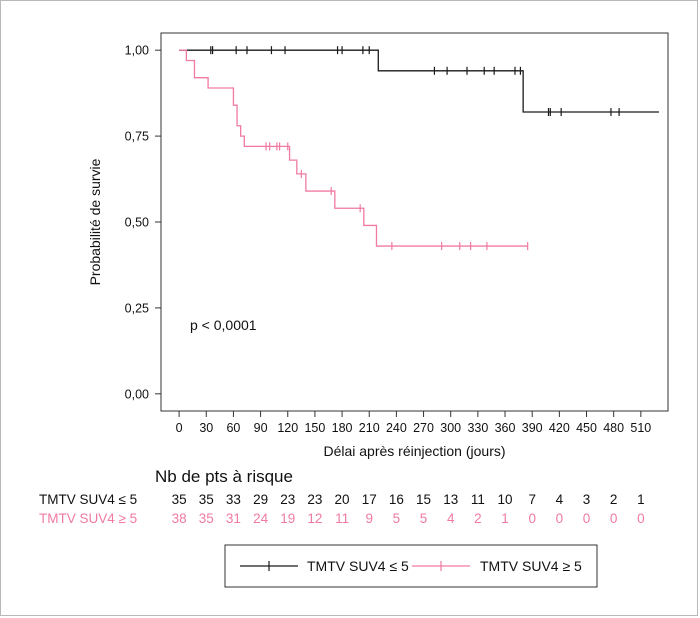 This screenshot has width=700, height=618. Describe the element at coordinates (396, 499) in the screenshot. I see `risk-cell: 16` at that location.